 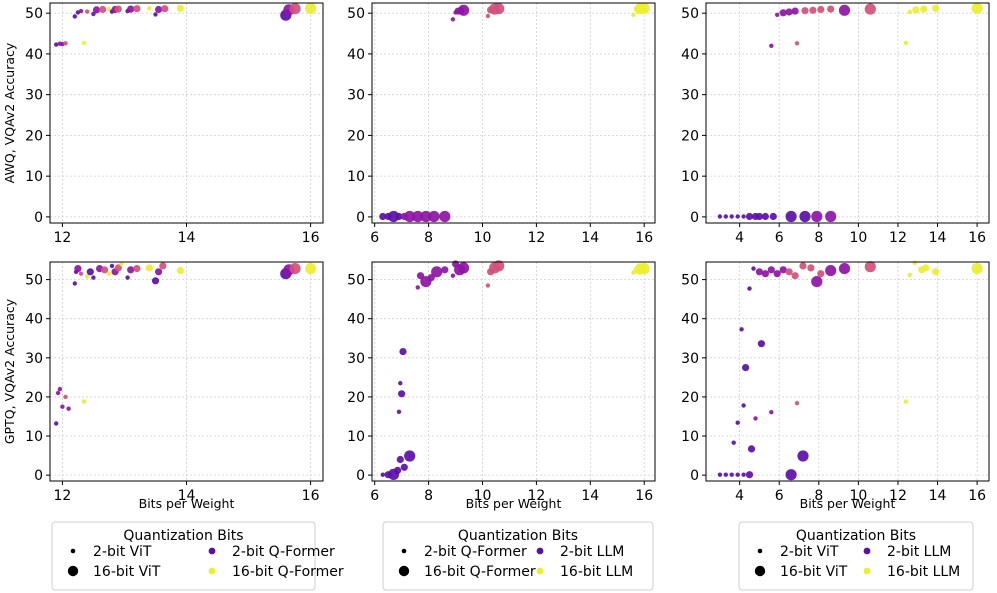 What do you see at coordinates (311, 238) in the screenshot?
I see `x-tick-label: 16` at bounding box center [311, 238].